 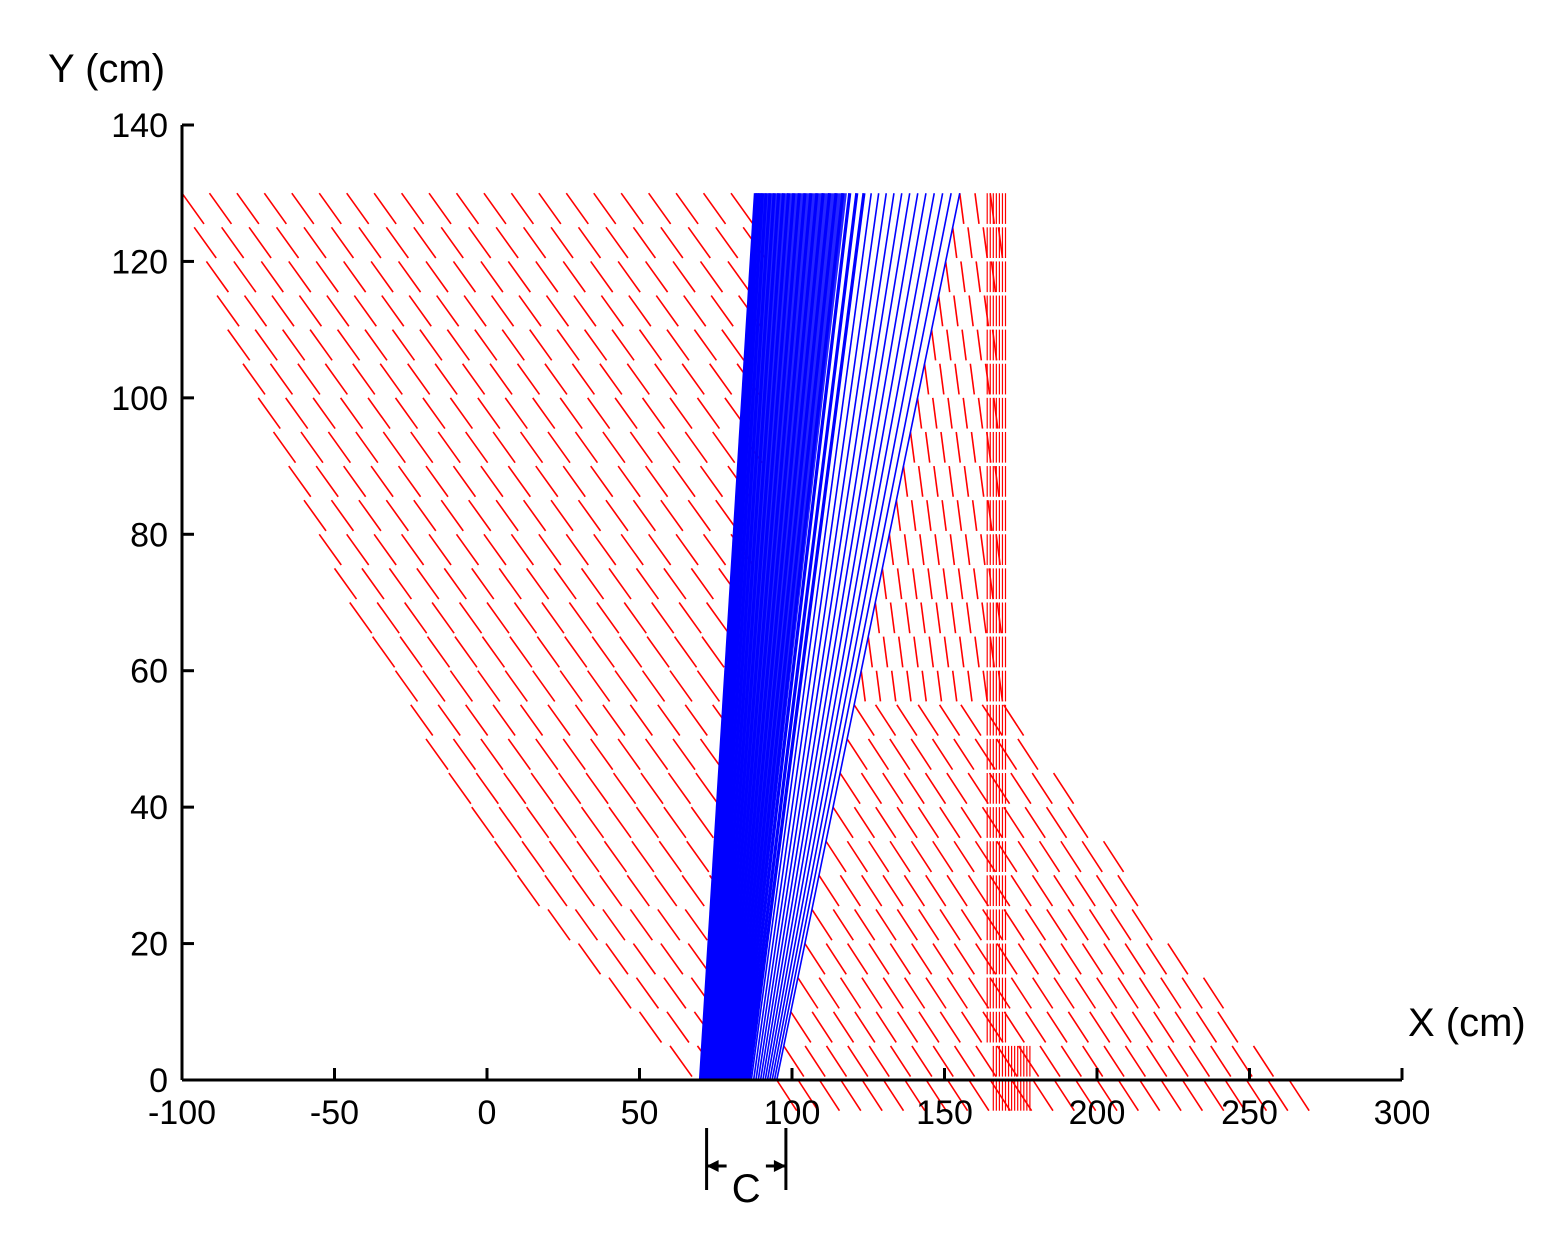 What do you see at coordinates (712, 1166) in the screenshot?
I see `span-arrowhead-left` at bounding box center [712, 1166].